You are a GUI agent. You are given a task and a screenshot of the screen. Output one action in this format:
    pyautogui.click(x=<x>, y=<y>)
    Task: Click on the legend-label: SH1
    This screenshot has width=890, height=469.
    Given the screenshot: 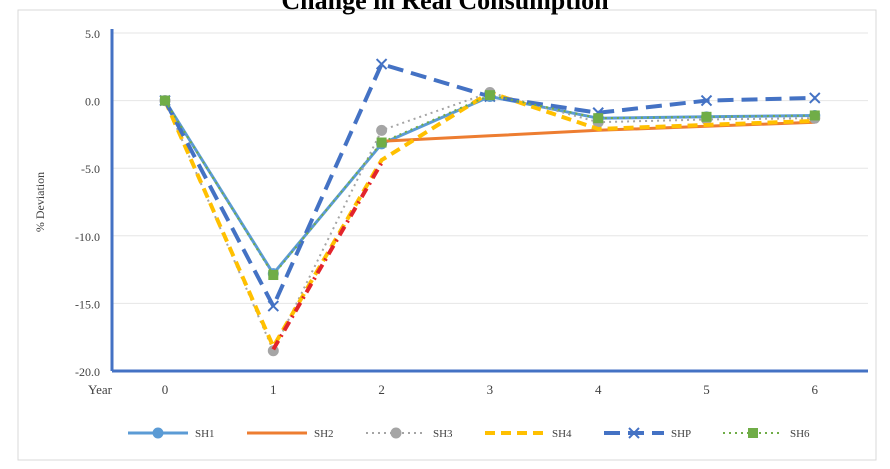 What is the action you would take?
    pyautogui.click(x=205, y=434)
    